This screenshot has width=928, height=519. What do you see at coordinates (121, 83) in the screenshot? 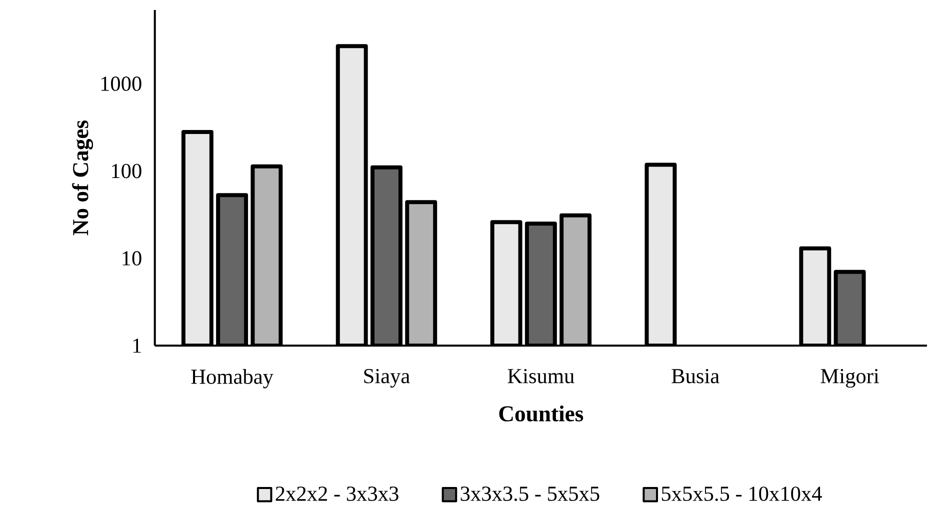
I see `y-tick-label: 1000` at bounding box center [121, 83].